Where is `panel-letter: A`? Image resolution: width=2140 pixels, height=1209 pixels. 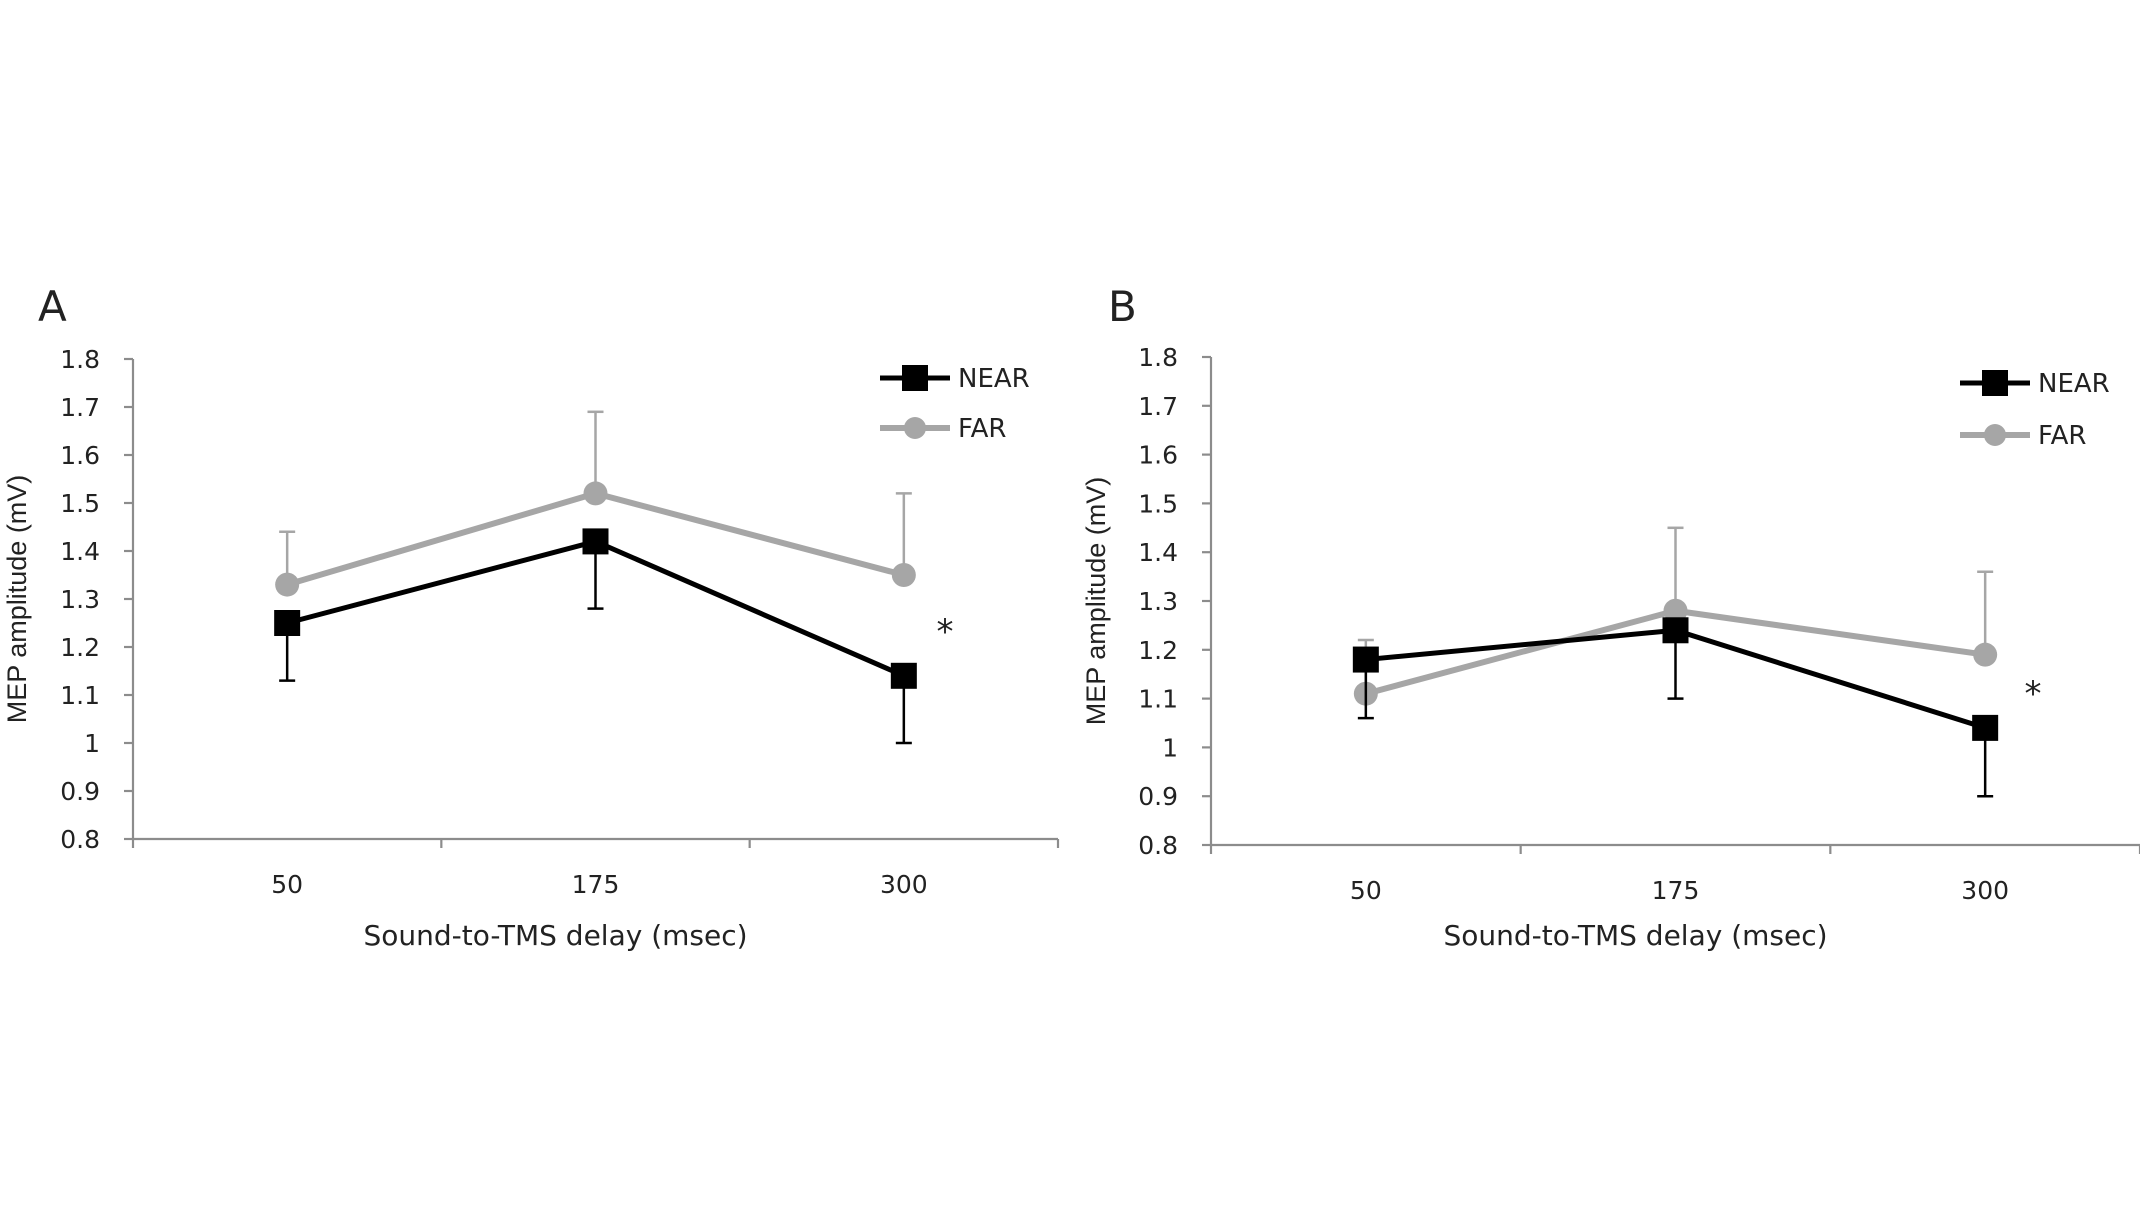 panel-letter: A is located at coordinates (52, 306).